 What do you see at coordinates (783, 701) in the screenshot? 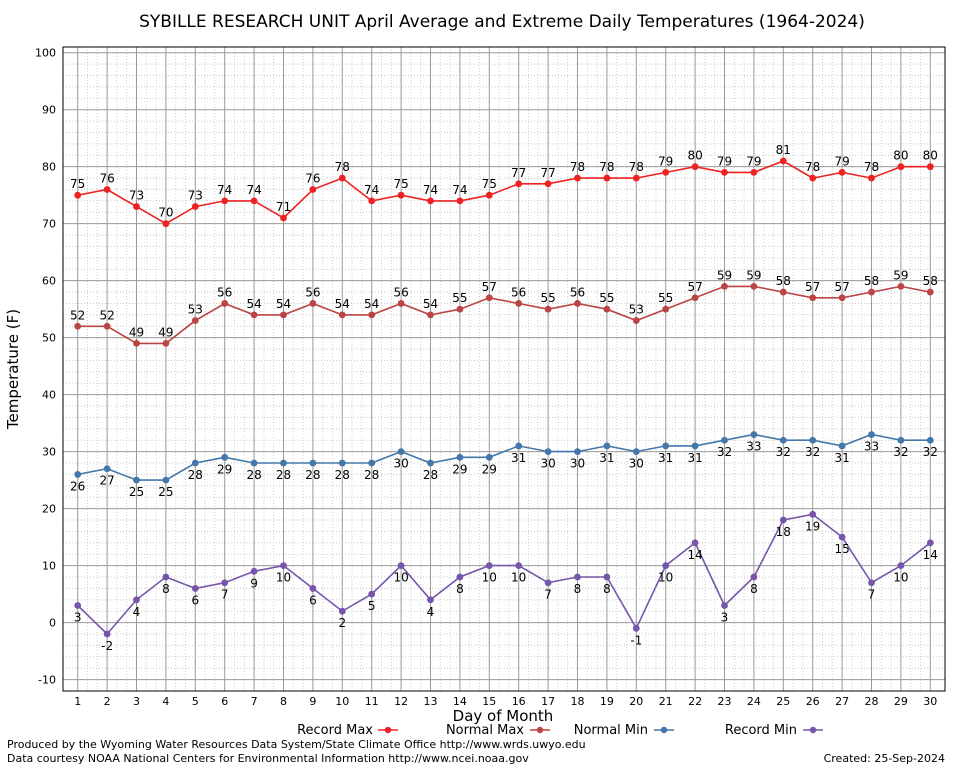
I see `x-tick-label: 25` at bounding box center [783, 701].